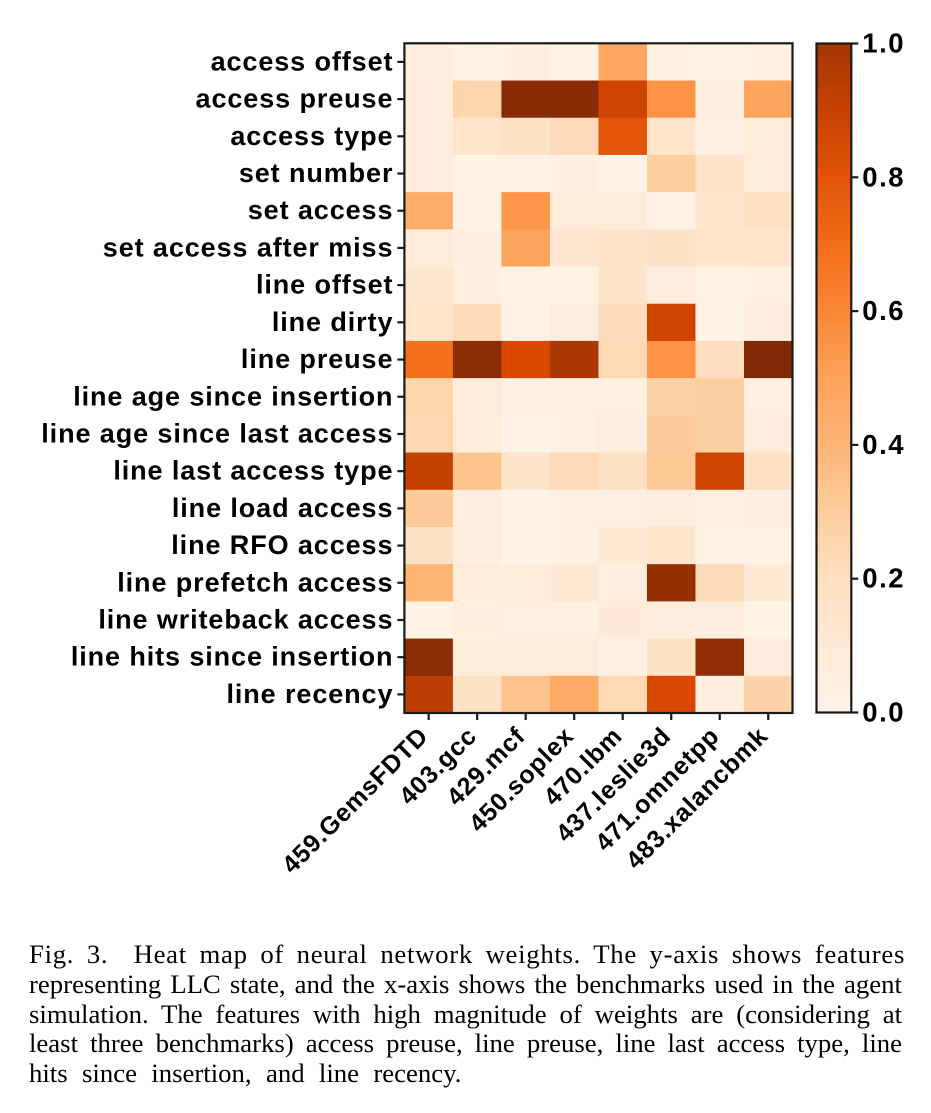  Describe the element at coordinates (883, 176) in the screenshot. I see `svg-text: 0.8` at that location.